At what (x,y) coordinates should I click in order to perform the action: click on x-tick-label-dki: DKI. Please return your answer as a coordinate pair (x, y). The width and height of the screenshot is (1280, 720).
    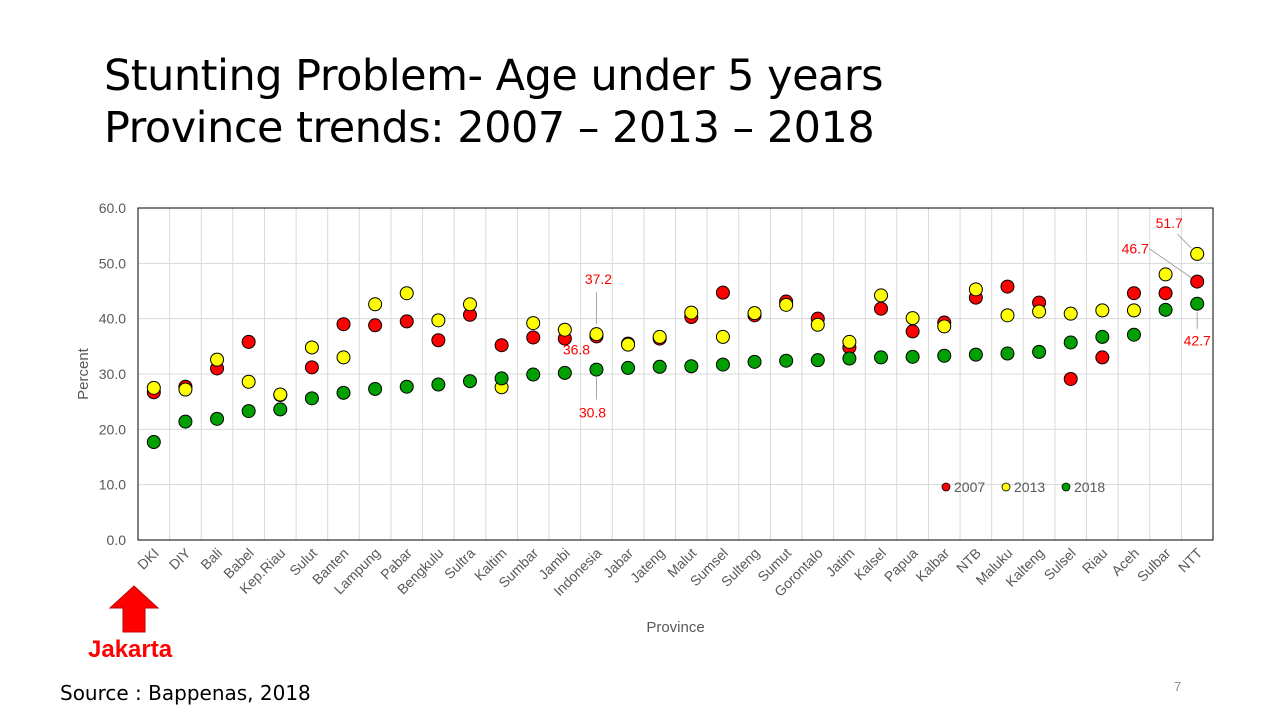
    Looking at the image, I should click on (148, 559).